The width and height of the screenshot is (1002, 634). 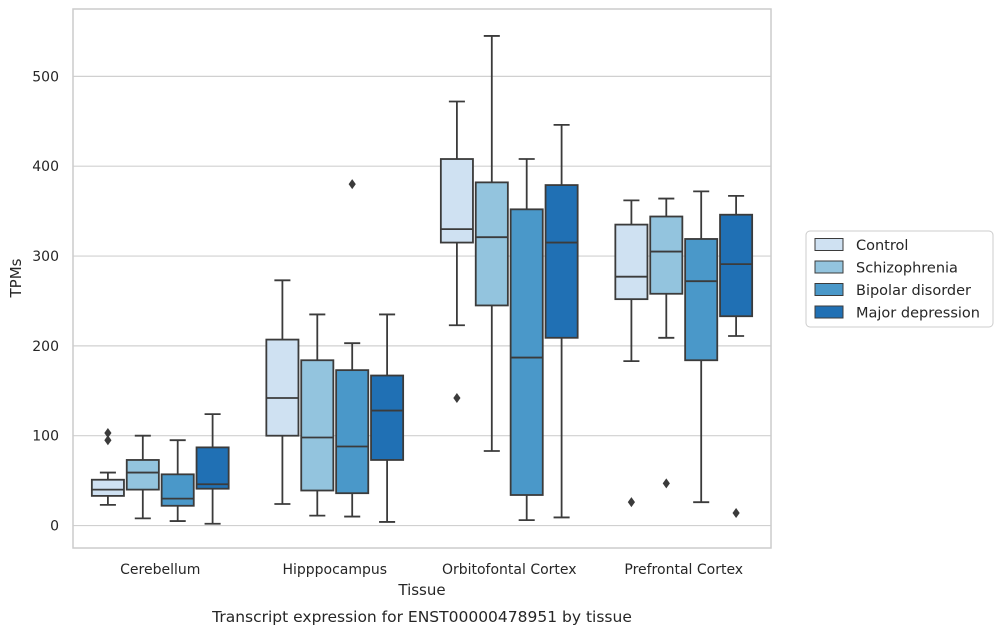 I want to click on y-axis-title: TPMs, so click(x=16, y=278).